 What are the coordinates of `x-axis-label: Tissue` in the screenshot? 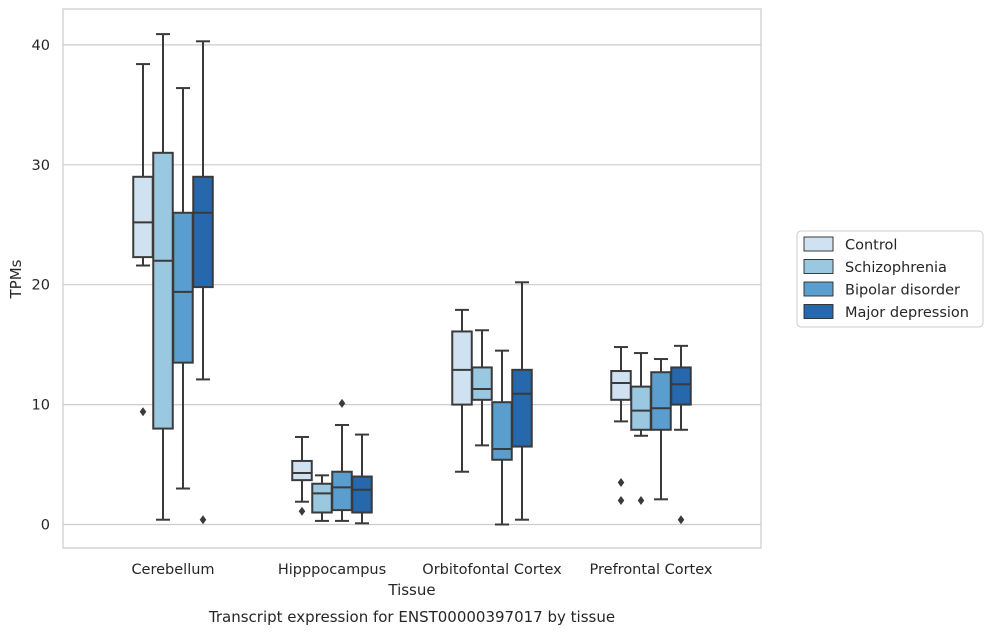 It's located at (411, 590).